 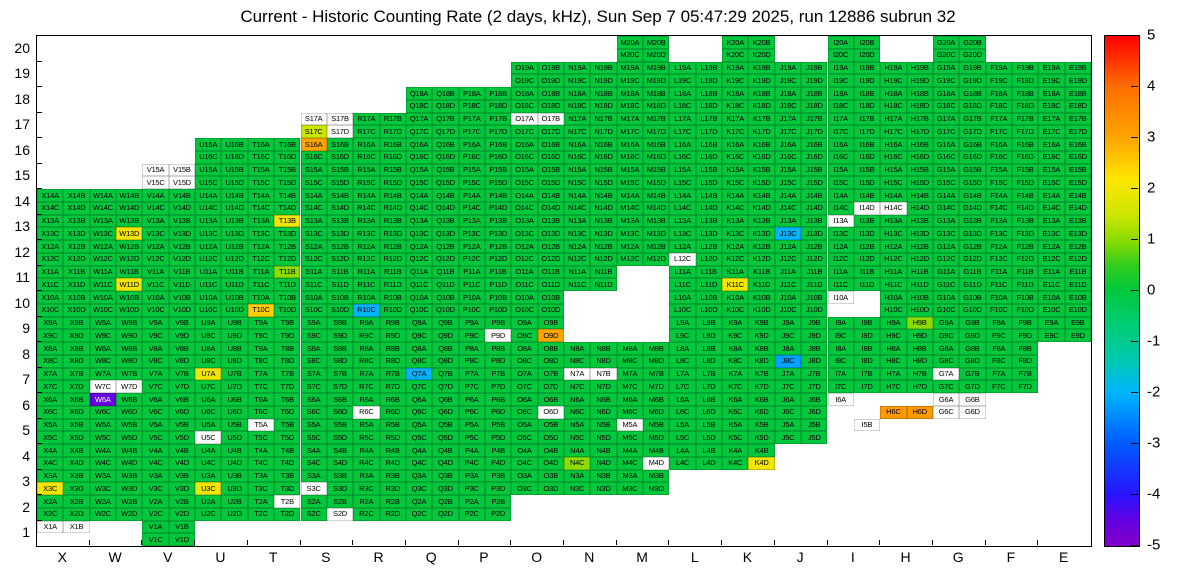 I want to click on x-axis-label-L: L, so click(x=694, y=557).